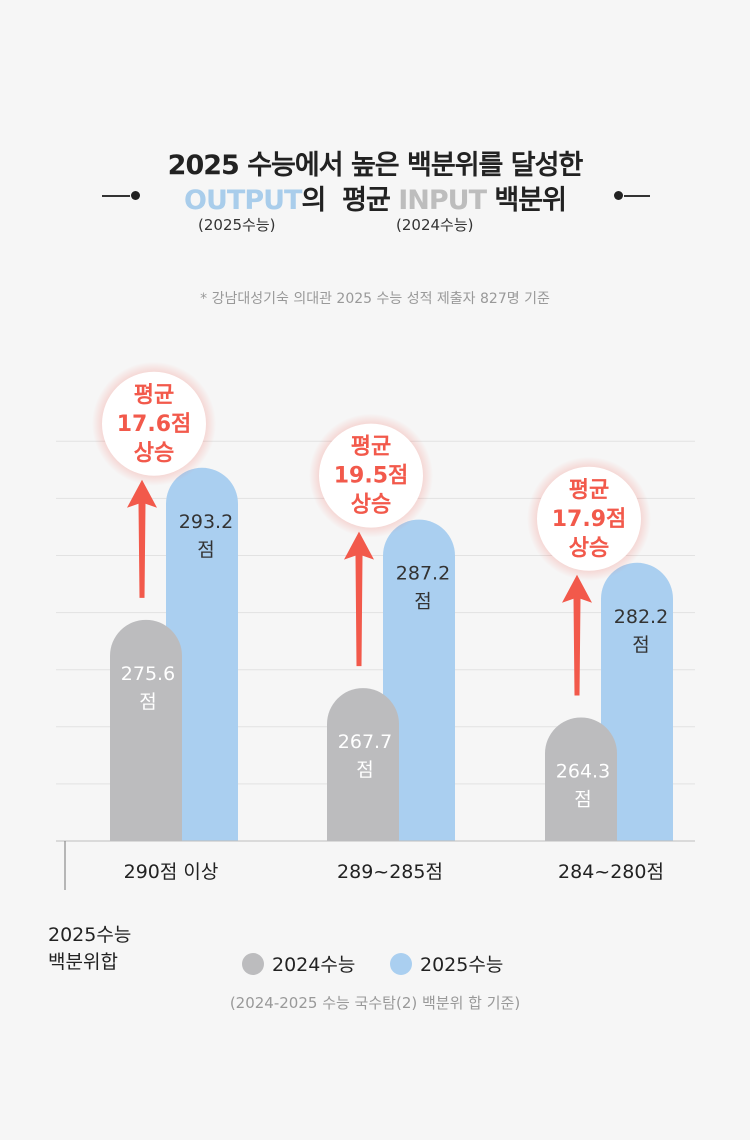  I want to click on badge-text-0-1: 17.6점, so click(154, 424).